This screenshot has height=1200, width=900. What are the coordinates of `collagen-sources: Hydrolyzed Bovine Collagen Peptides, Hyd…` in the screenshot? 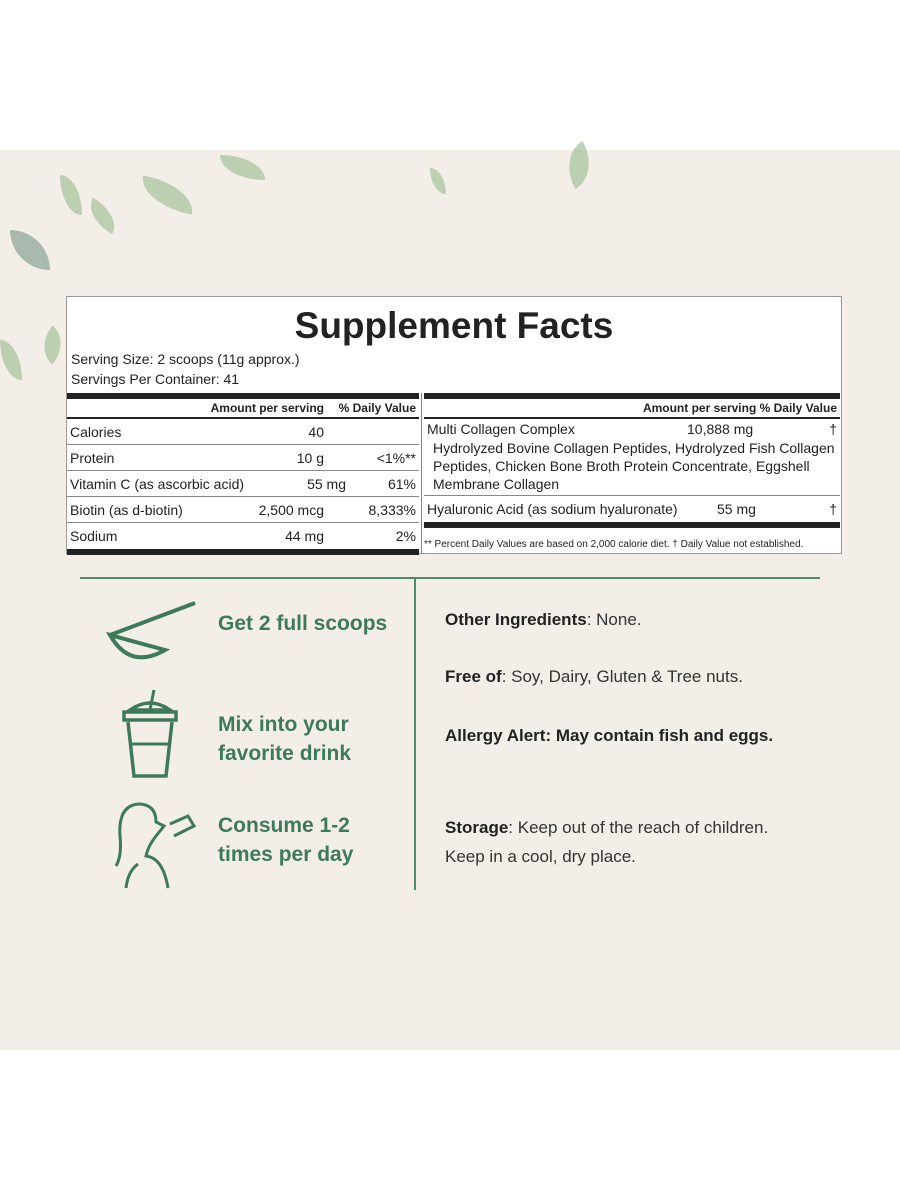 It's located at (634, 466).